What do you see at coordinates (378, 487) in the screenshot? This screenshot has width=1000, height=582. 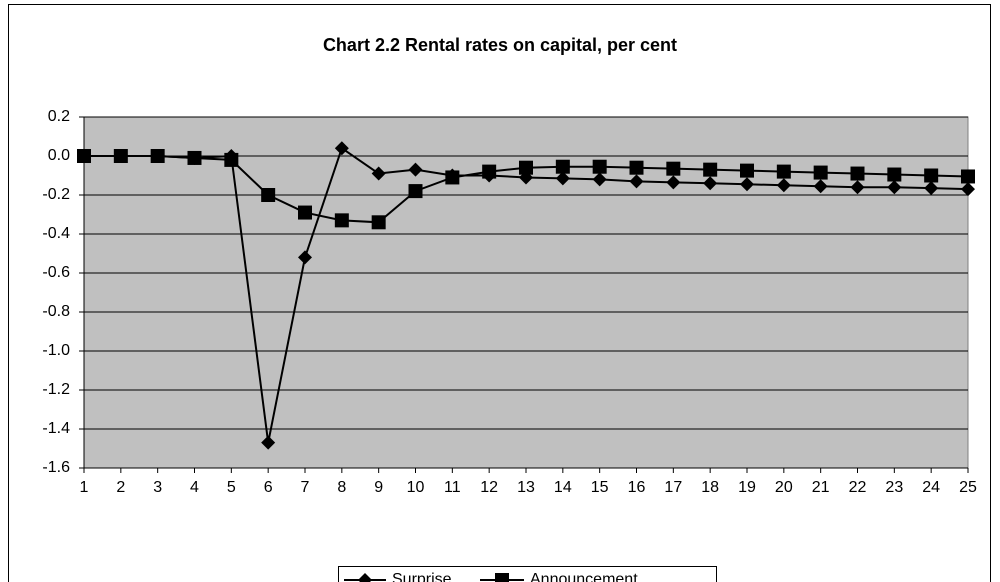 I see `x-tick-label: 9` at bounding box center [378, 487].